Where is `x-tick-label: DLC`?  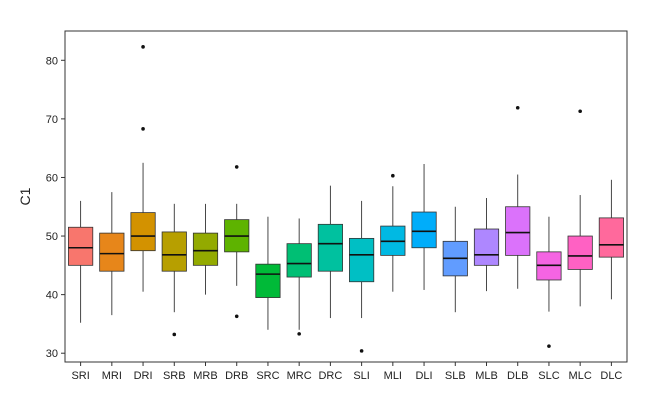
x-tick-label: DLC is located at coordinates (611, 376).